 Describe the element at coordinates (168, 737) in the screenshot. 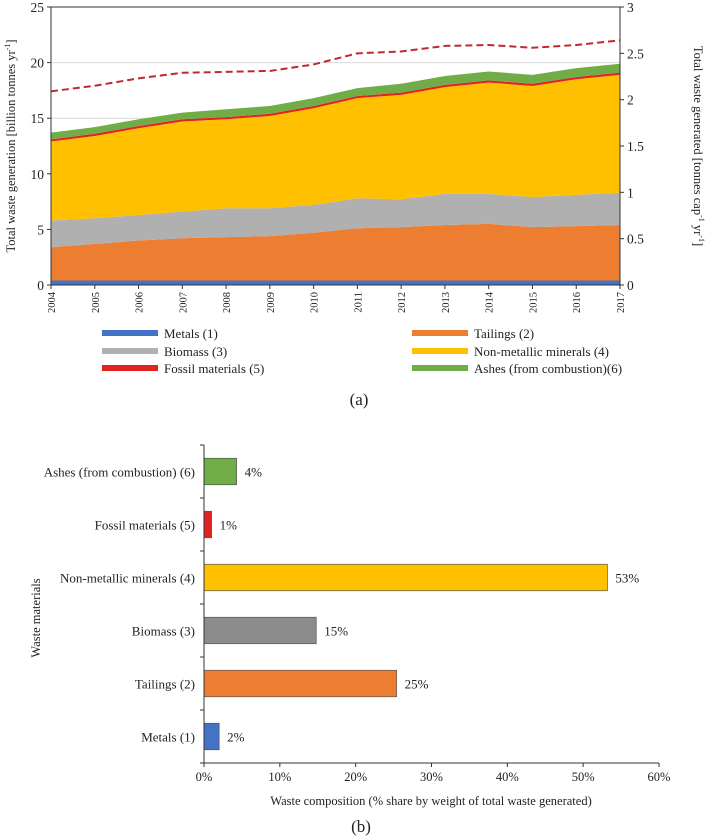

I see `category-label: Metals (1)` at that location.